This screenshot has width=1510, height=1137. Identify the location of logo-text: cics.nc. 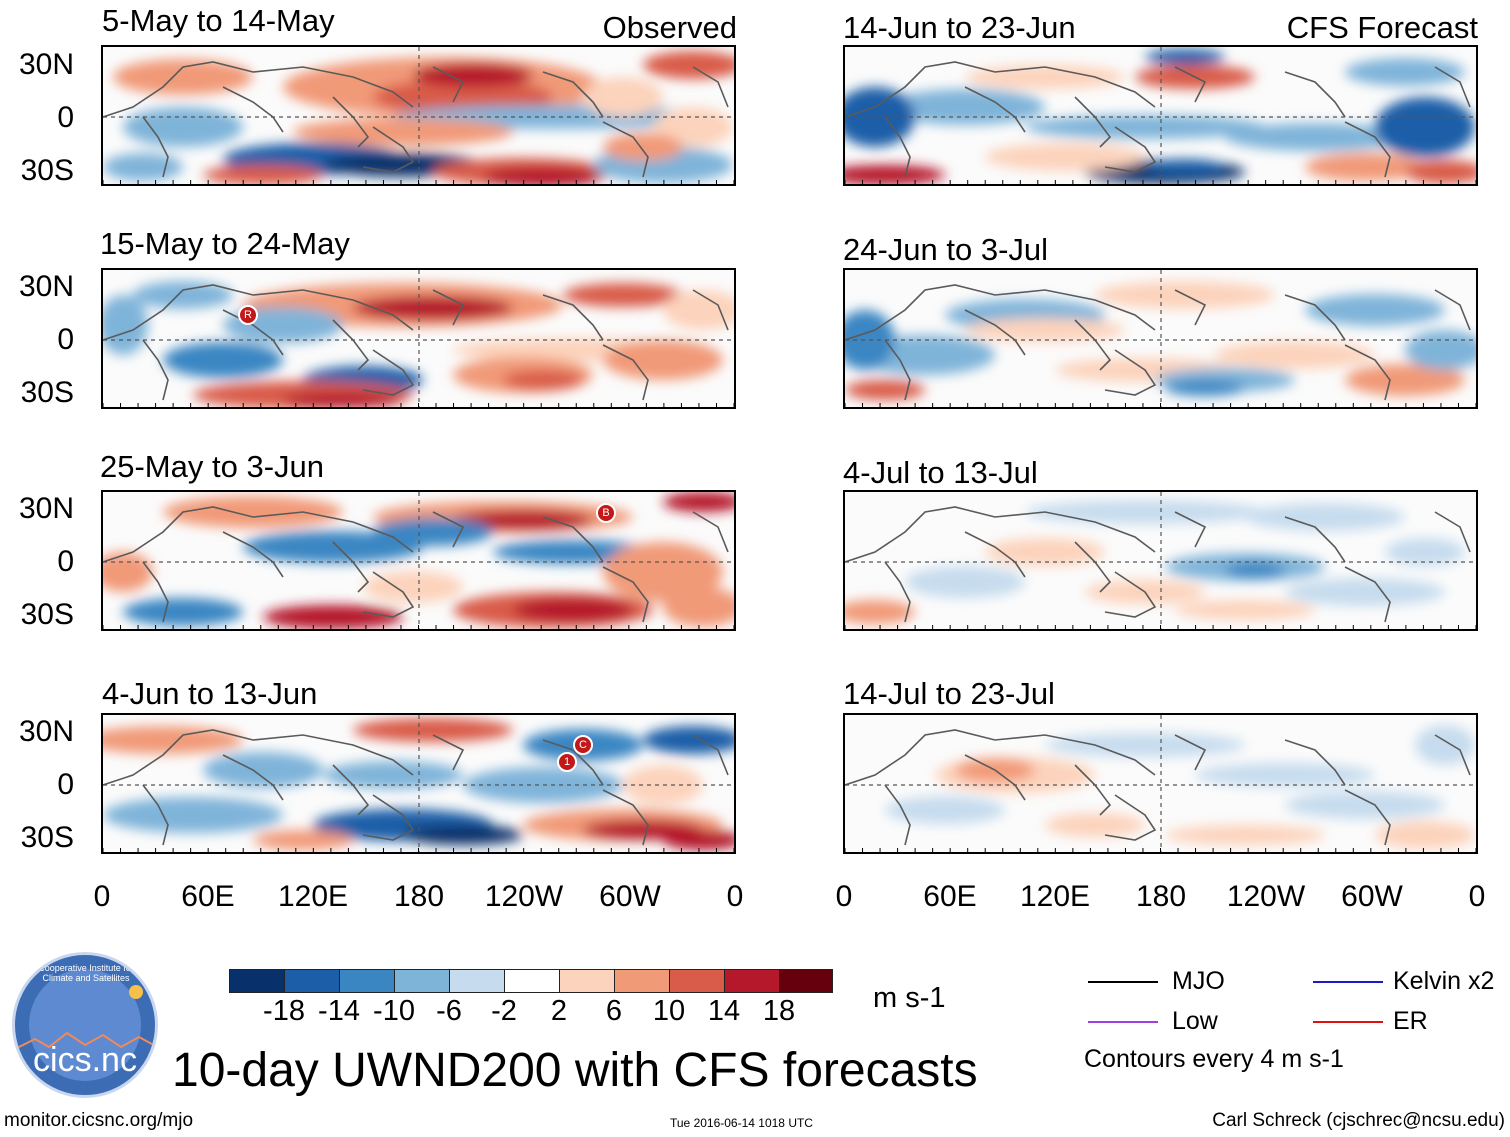
(85, 1060).